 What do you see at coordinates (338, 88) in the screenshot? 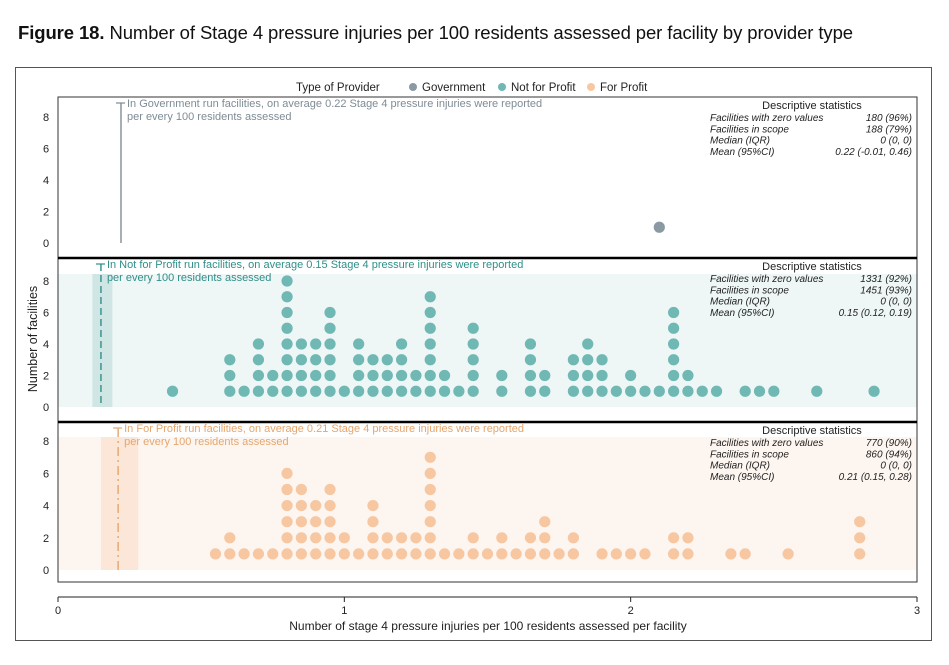
I see `legend-title: Type of Provider` at bounding box center [338, 88].